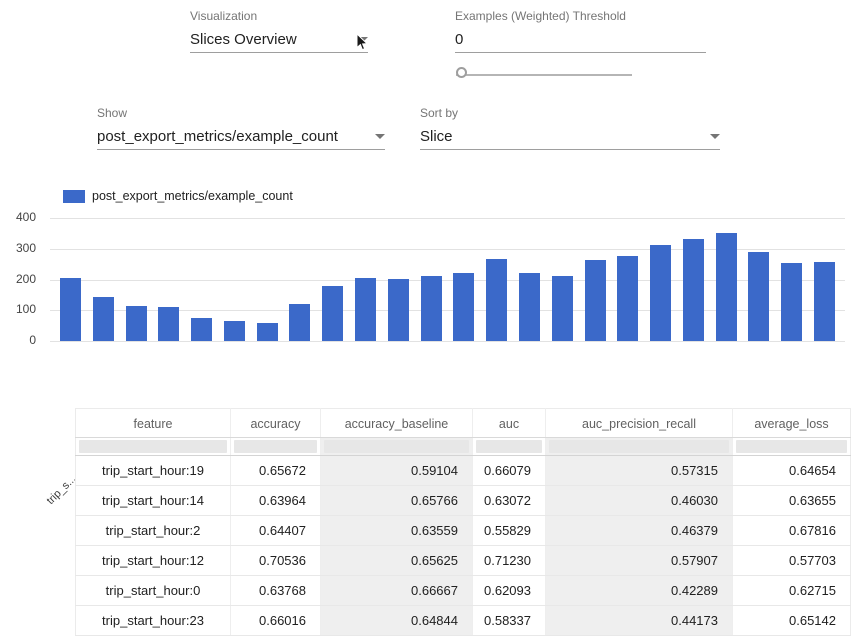 The width and height of the screenshot is (863, 636). I want to click on filter-row, so click(463, 446).